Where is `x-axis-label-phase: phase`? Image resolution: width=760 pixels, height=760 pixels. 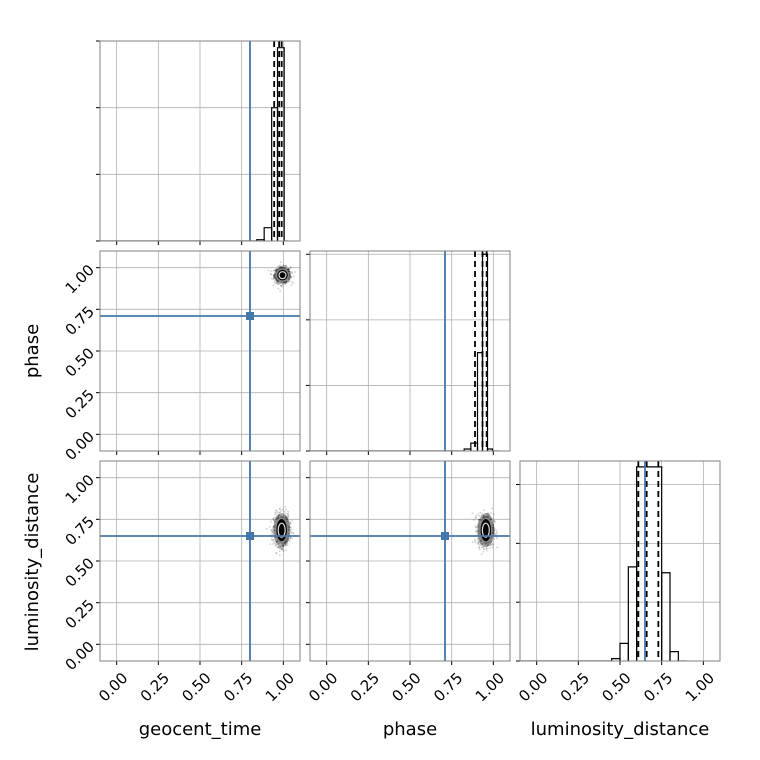
x-axis-label-phase: phase is located at coordinates (410, 729).